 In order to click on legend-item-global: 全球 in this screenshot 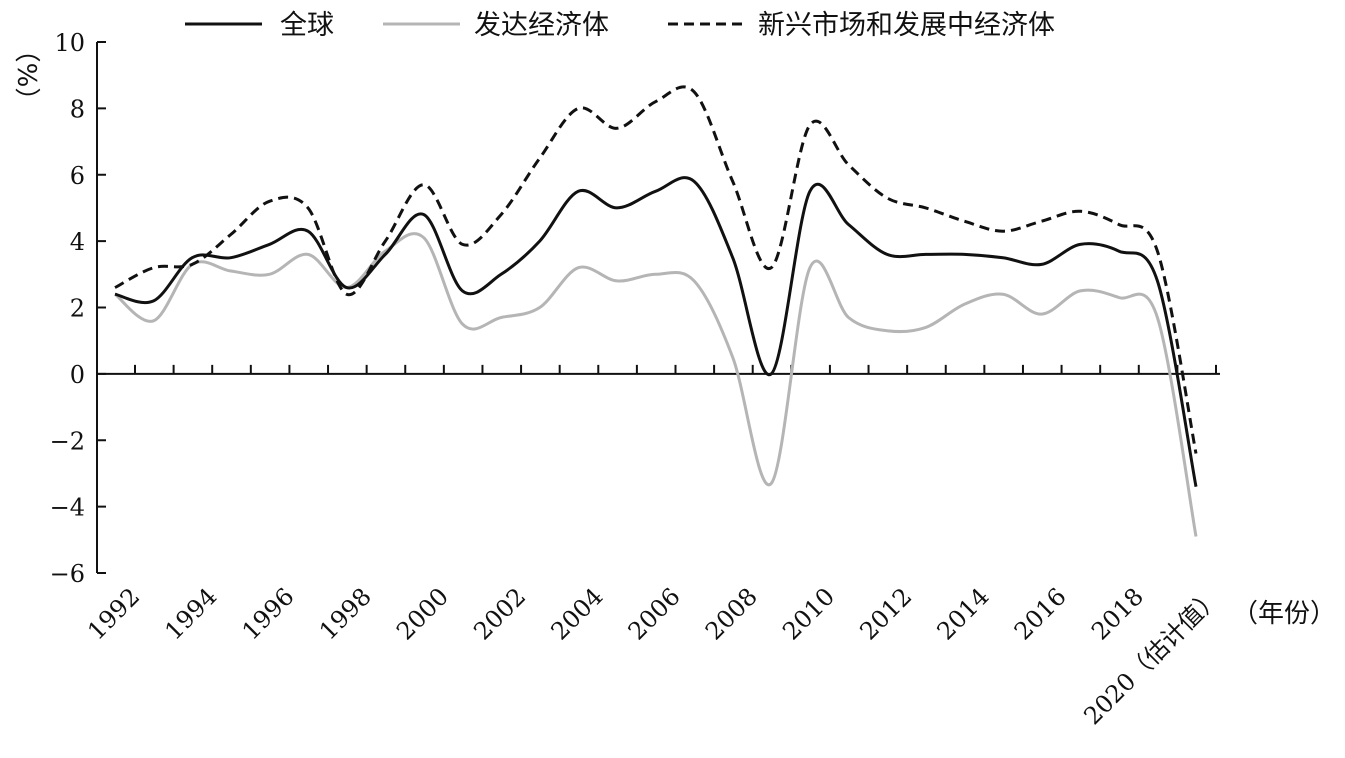, I will do `click(259, 25)`.